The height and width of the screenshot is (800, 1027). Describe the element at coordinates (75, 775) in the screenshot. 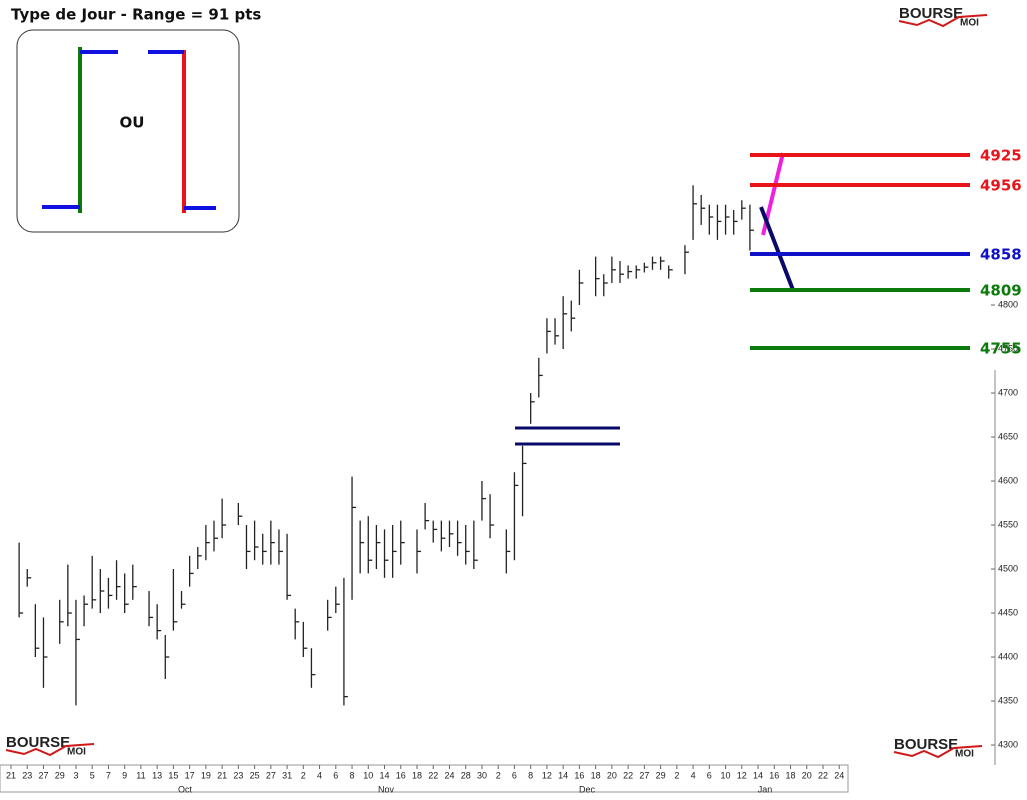

I see `x-tick-label: 3` at that location.